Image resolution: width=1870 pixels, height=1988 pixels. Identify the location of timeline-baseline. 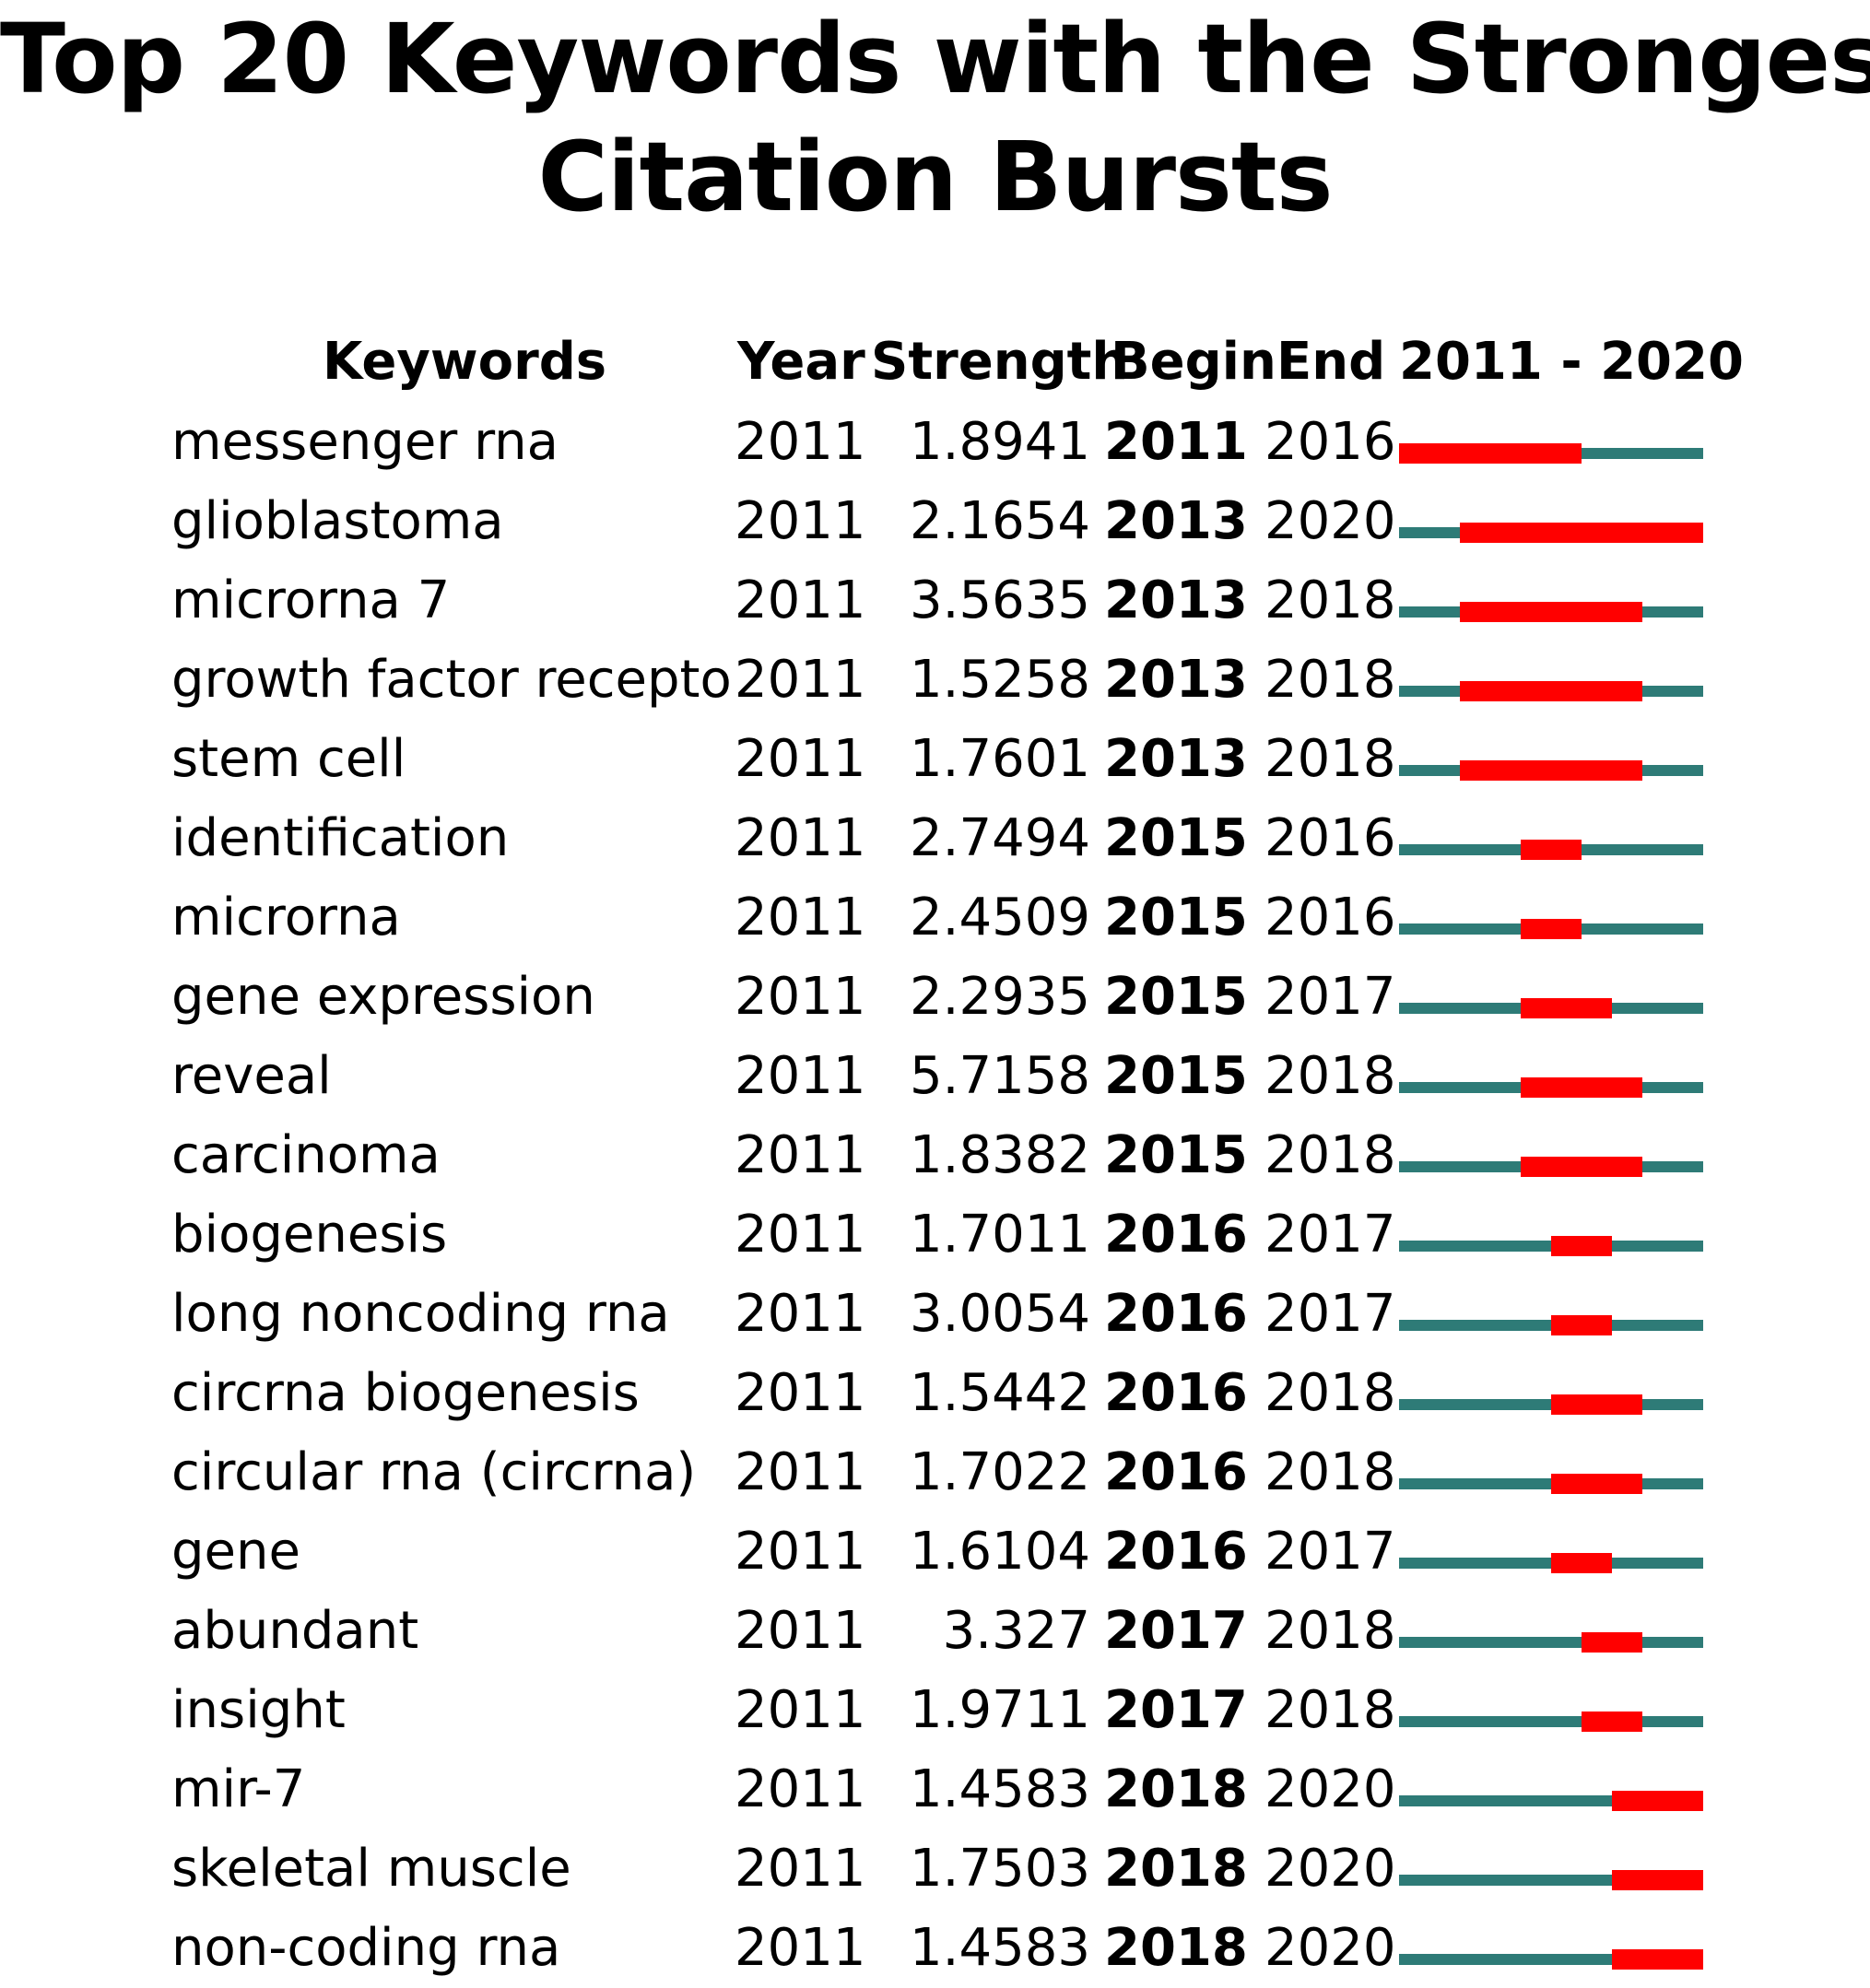
(1551, 1642).